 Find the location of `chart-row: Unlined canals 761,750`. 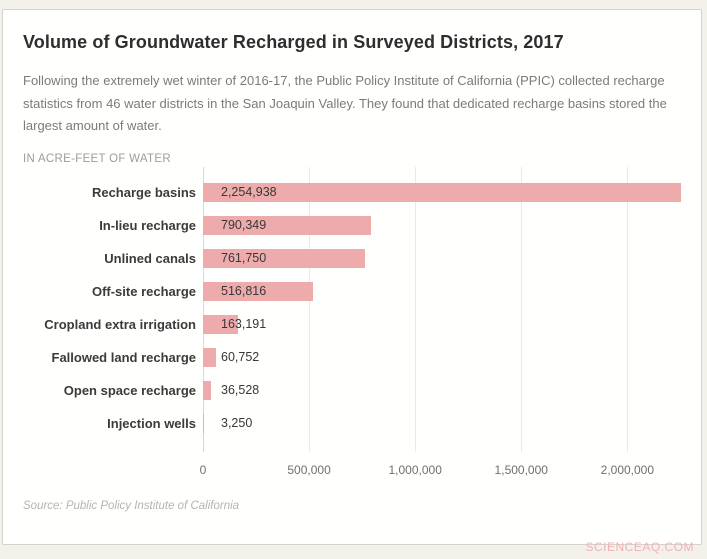

chart-row: Unlined canals 761,750 is located at coordinates (352, 258).